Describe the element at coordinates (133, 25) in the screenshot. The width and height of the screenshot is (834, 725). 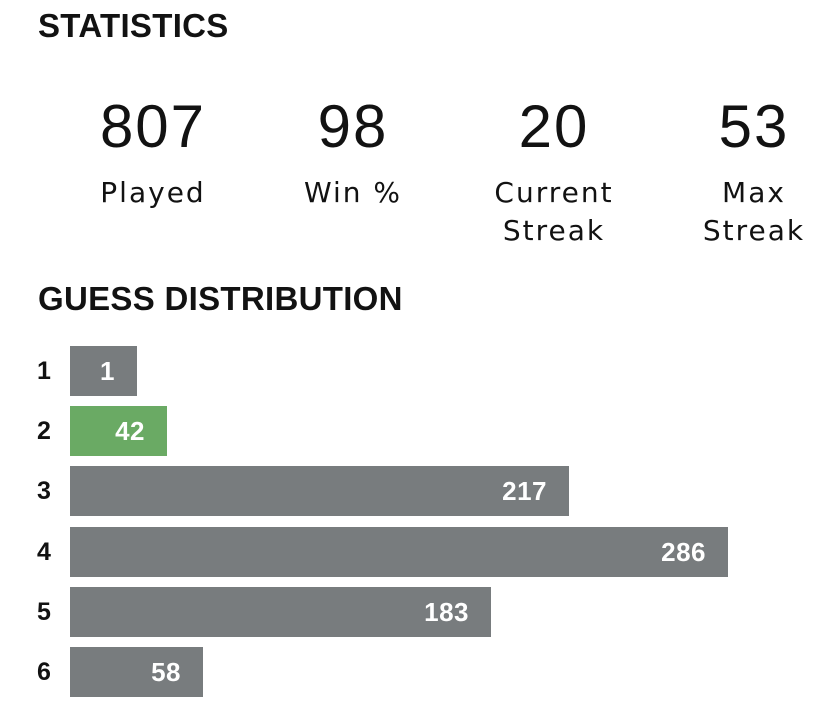
I see `statistics-title: STATISTICS` at that location.